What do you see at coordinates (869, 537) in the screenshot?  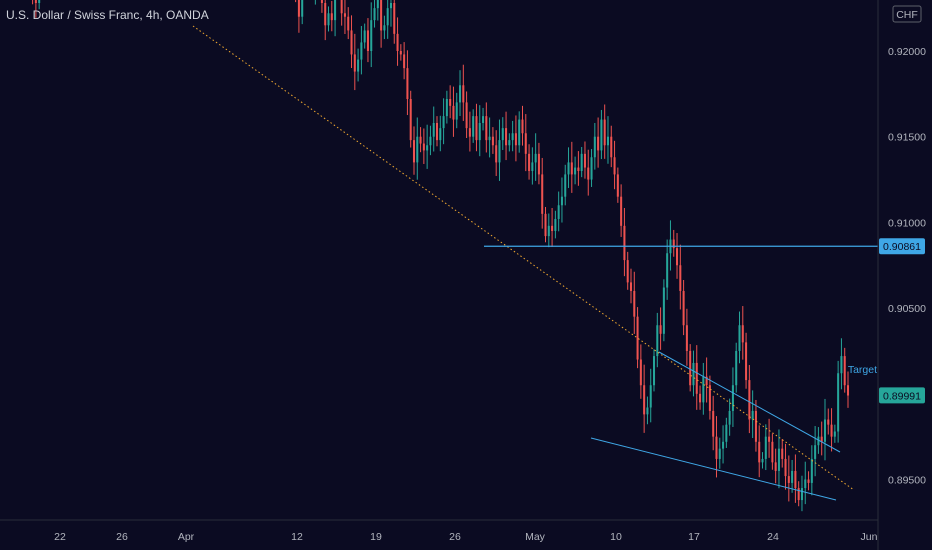 I see `time-tick-label: Jun` at bounding box center [869, 537].